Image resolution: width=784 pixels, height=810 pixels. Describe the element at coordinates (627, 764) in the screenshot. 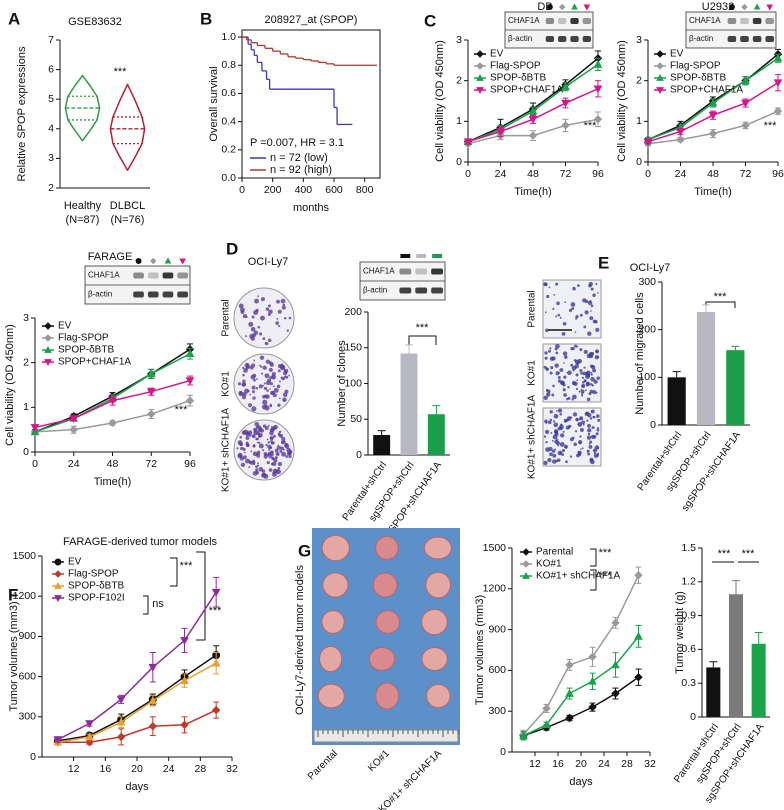

I see `x-tick-label: 28` at that location.